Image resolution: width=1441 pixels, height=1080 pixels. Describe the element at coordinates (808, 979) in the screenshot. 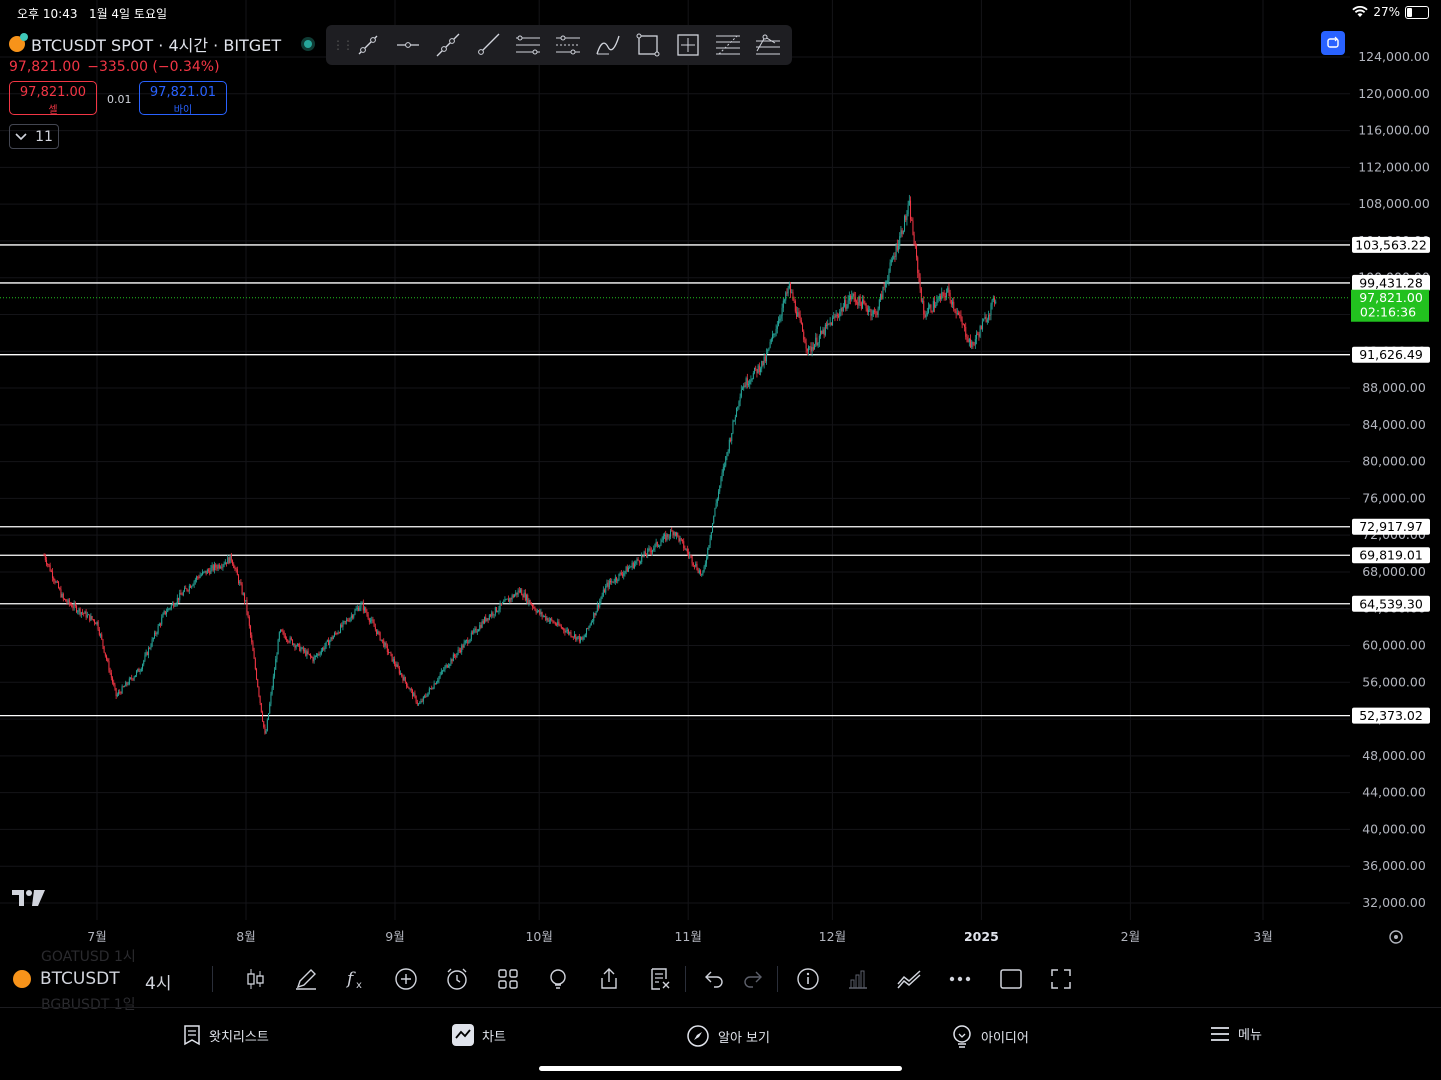

I see `info-icon` at that location.